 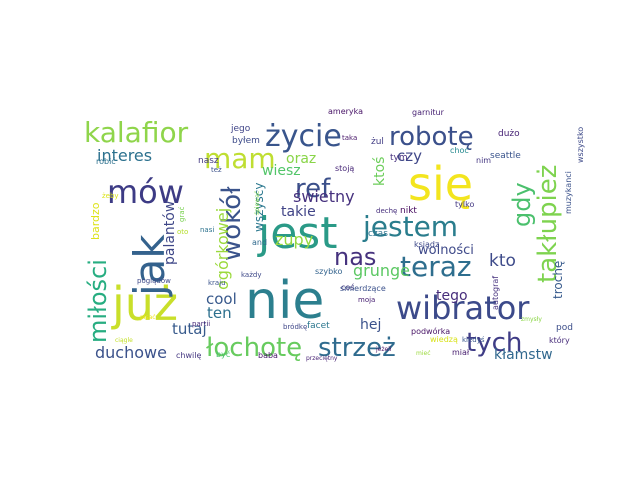 What do you see at coordinates (464, 204) in the screenshot?
I see `word-tylko: tylko` at bounding box center [464, 204].